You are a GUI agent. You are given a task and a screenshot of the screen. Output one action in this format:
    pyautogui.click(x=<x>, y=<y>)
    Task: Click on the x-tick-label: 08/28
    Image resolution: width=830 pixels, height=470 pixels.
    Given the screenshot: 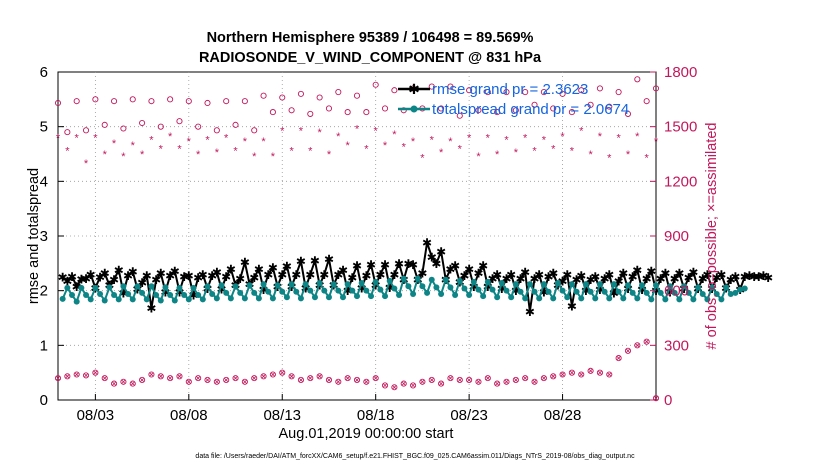 What is the action you would take?
    pyautogui.click(x=563, y=415)
    